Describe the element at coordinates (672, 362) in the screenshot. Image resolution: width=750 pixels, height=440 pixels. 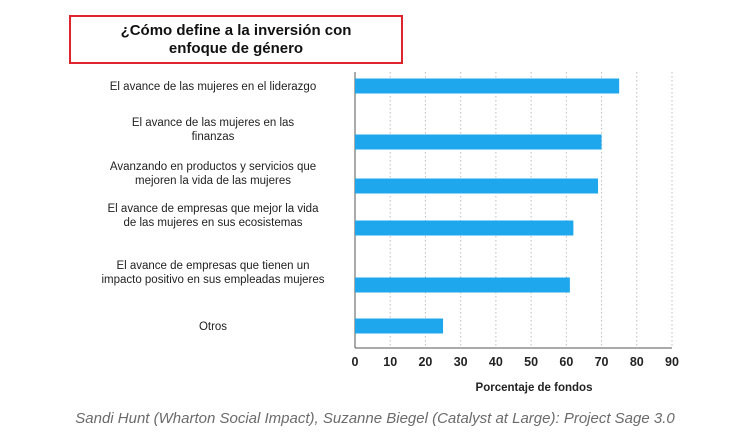
I see `x-tick-label-90: 90` at that location.